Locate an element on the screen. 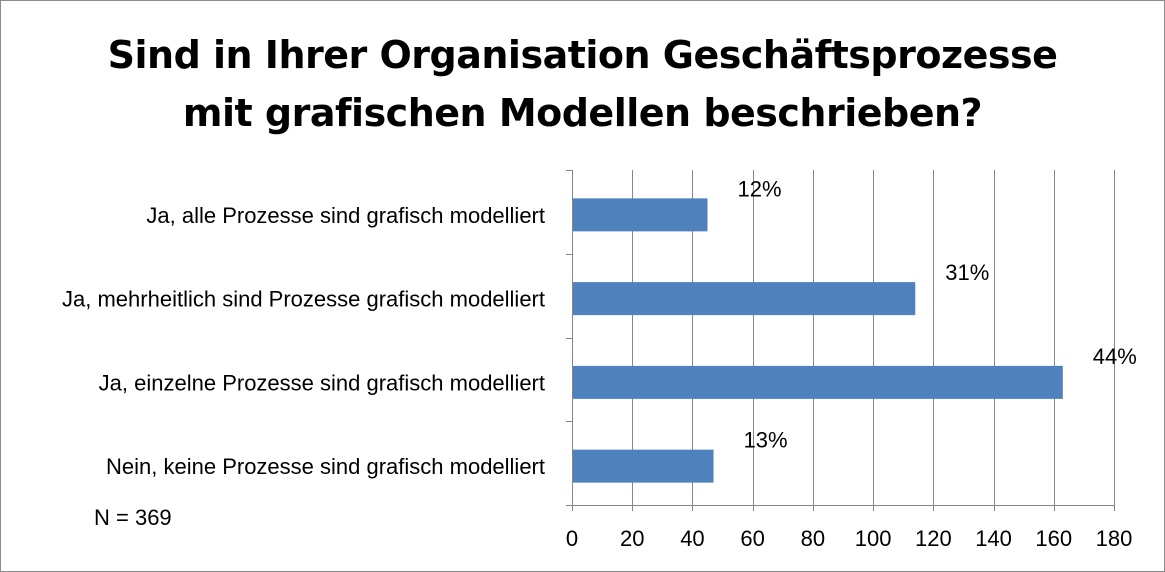  x-tick-label-9: 180 is located at coordinates (1114, 538).